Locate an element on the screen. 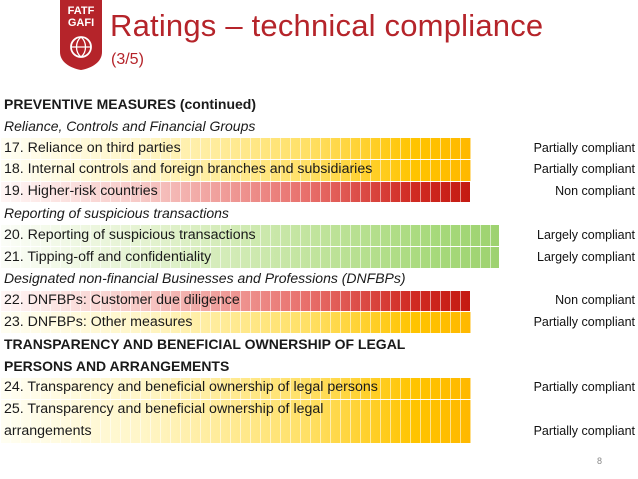 The image size is (638, 479). fatf-gafi-logo: FATF GAFI is located at coordinates (81, 35).